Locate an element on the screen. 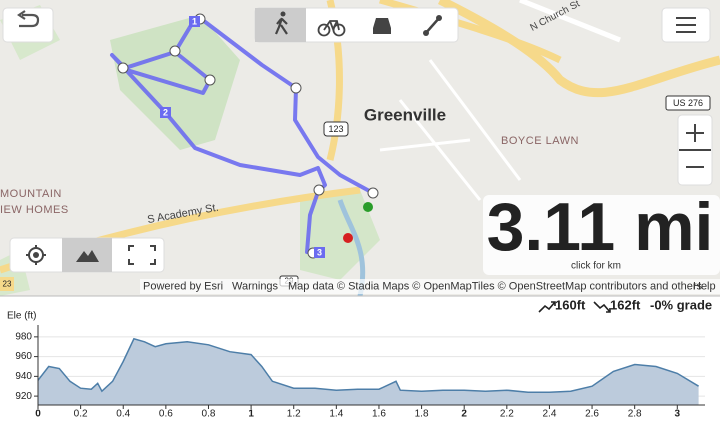 The width and height of the screenshot is (720, 421). x-tick-label: 2.4 is located at coordinates (549, 414).